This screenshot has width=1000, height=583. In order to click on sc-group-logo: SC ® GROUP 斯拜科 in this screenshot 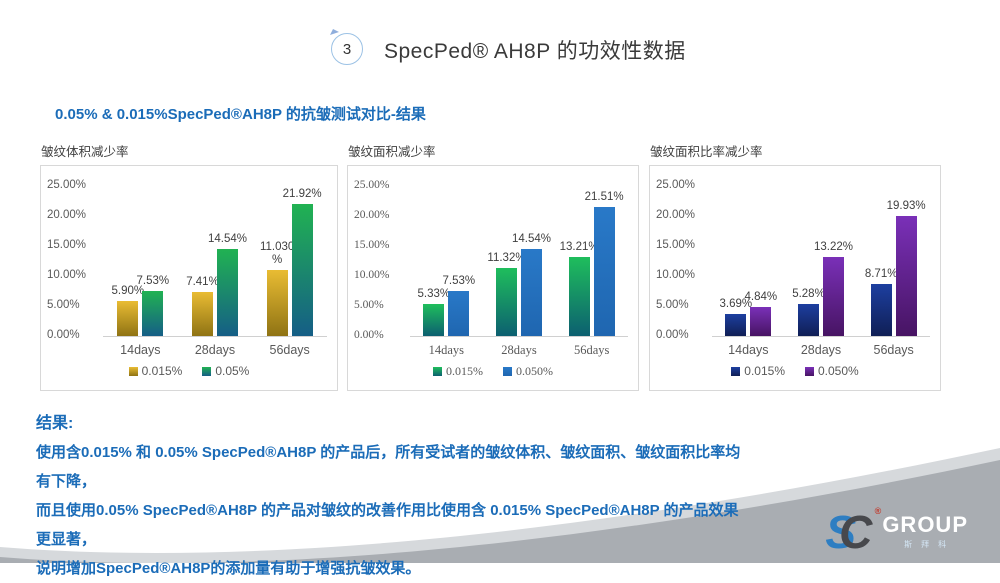, I will do `click(896, 532)`.